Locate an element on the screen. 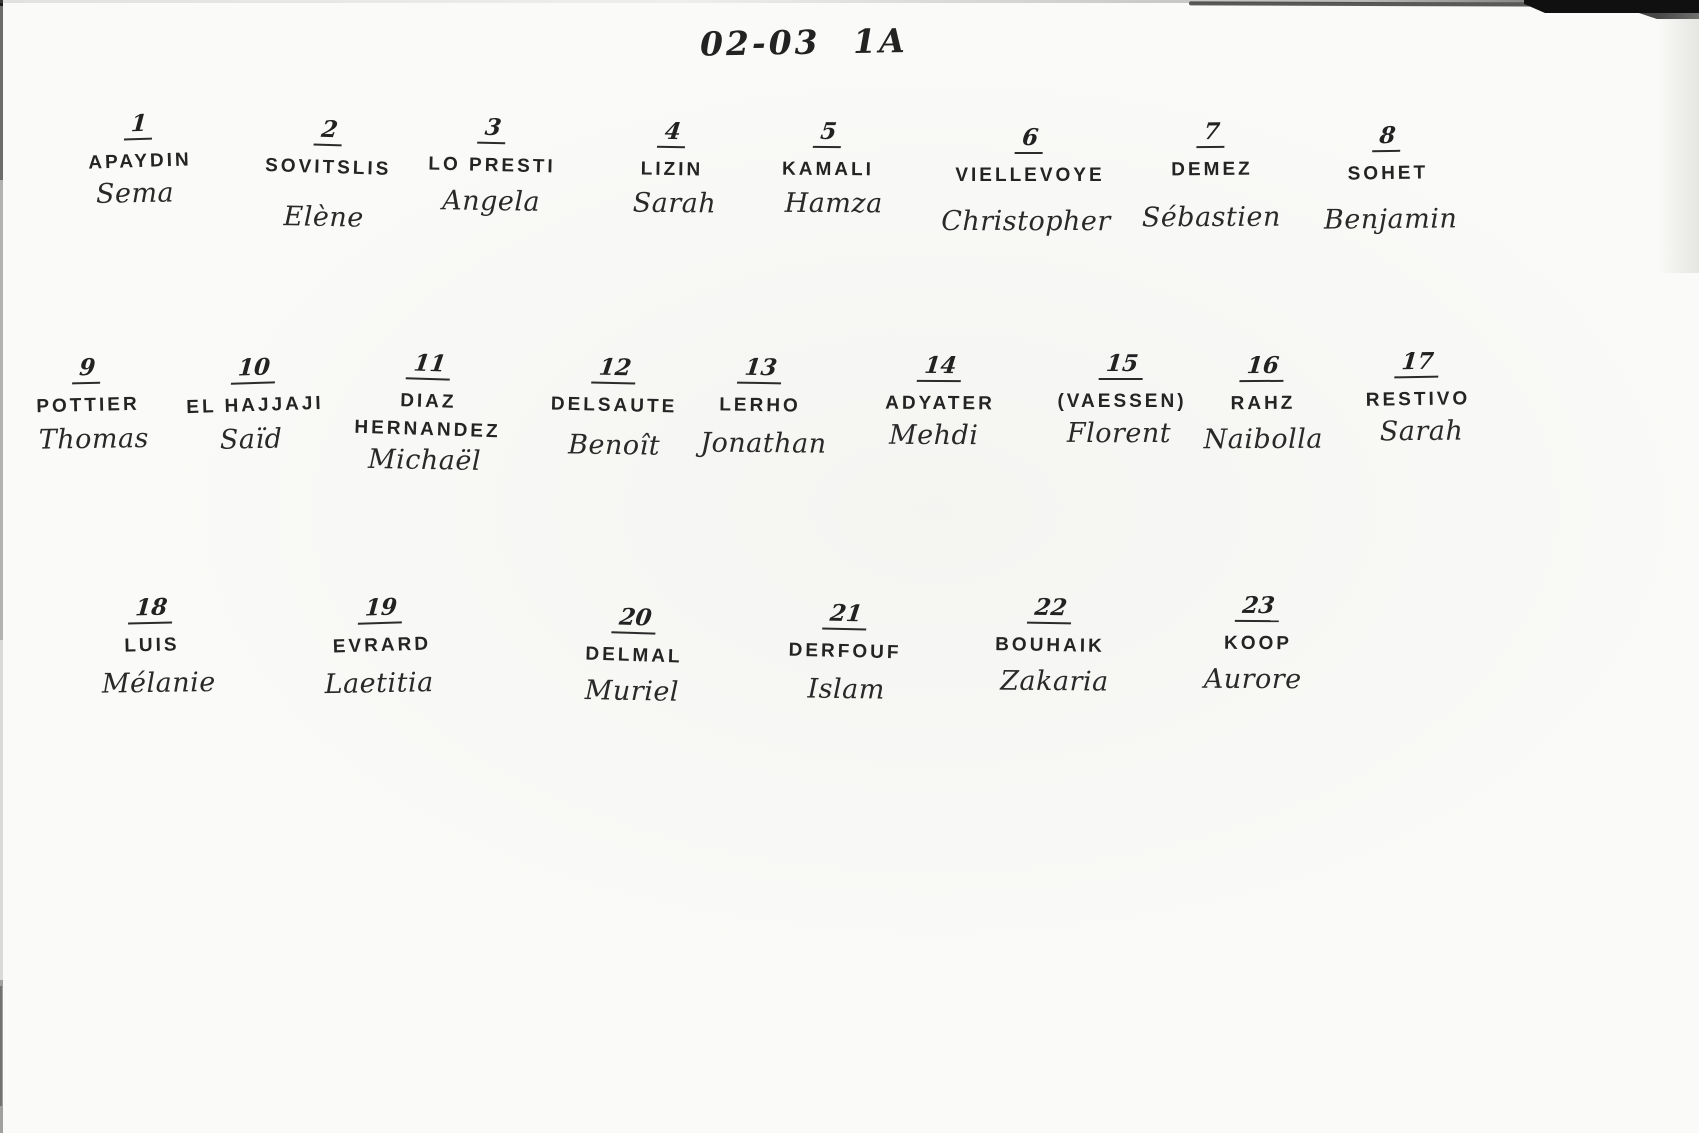 This screenshot has height=1133, width=1699. entry-given-name: Muriel is located at coordinates (632, 691).